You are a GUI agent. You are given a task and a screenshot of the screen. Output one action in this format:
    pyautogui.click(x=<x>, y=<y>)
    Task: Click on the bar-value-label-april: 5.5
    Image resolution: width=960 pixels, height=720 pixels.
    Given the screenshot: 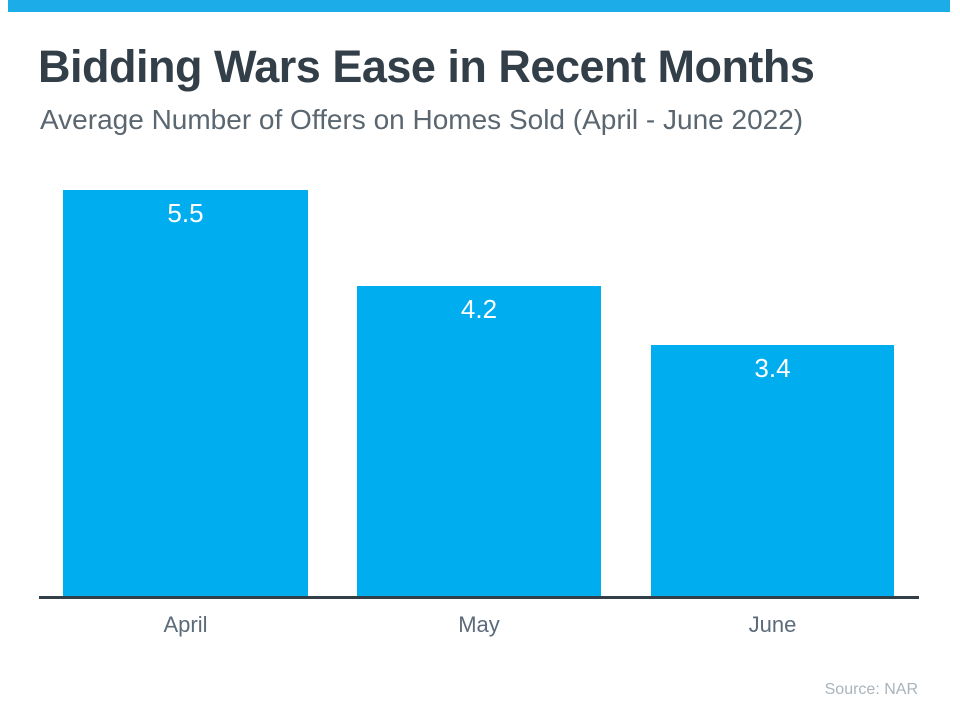 What is the action you would take?
    pyautogui.click(x=185, y=213)
    